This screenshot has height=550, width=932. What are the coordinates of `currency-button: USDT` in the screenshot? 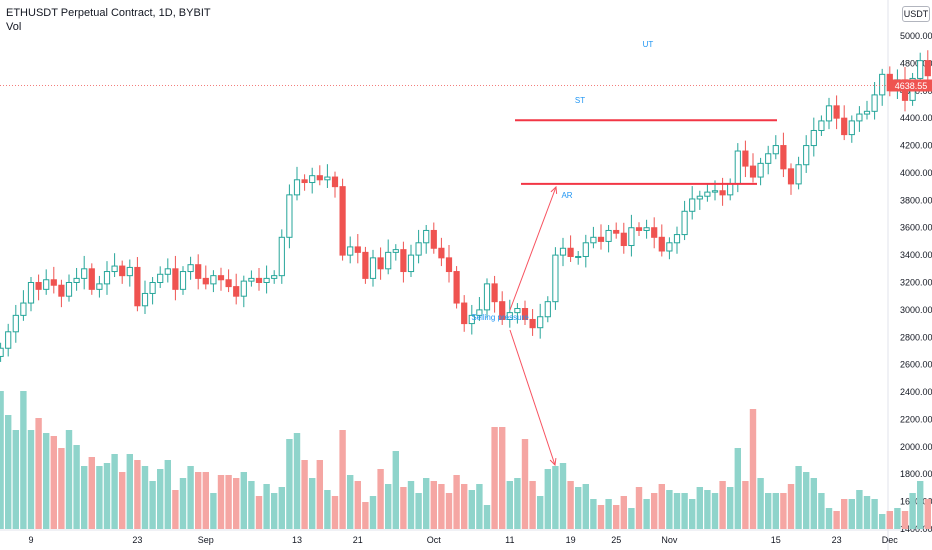 It's located at (916, 14).